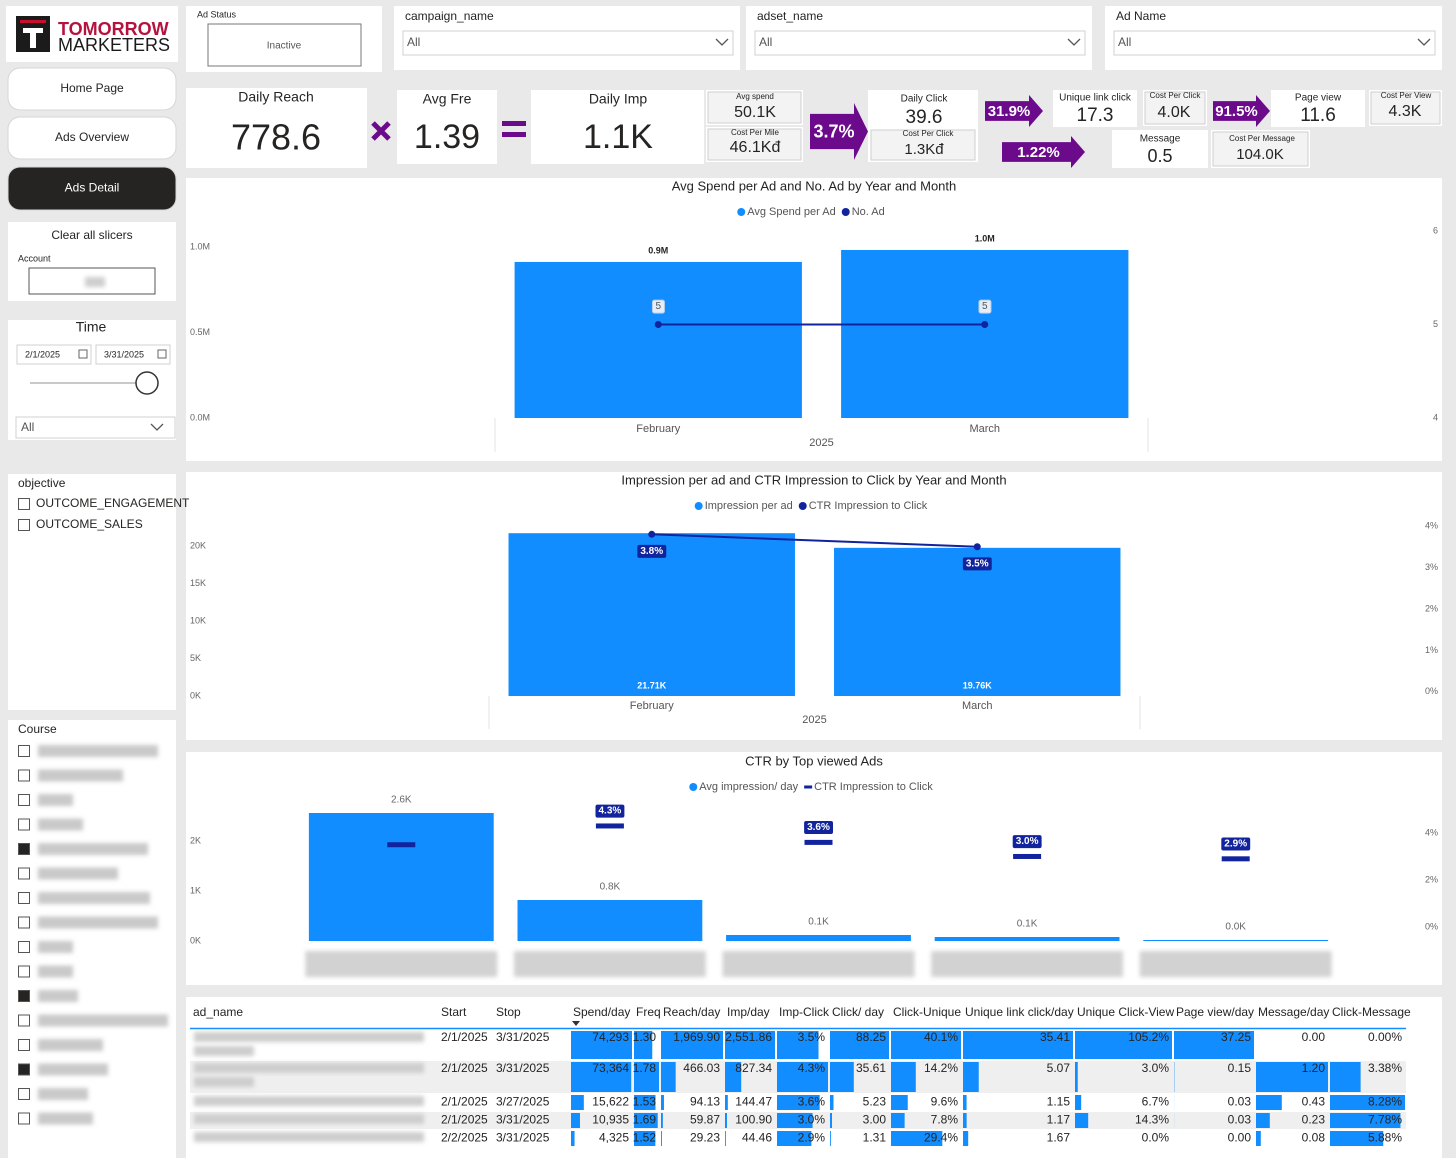 Image resolution: width=1456 pixels, height=1158 pixels. I want to click on data-label: 1.0M, so click(985, 238).